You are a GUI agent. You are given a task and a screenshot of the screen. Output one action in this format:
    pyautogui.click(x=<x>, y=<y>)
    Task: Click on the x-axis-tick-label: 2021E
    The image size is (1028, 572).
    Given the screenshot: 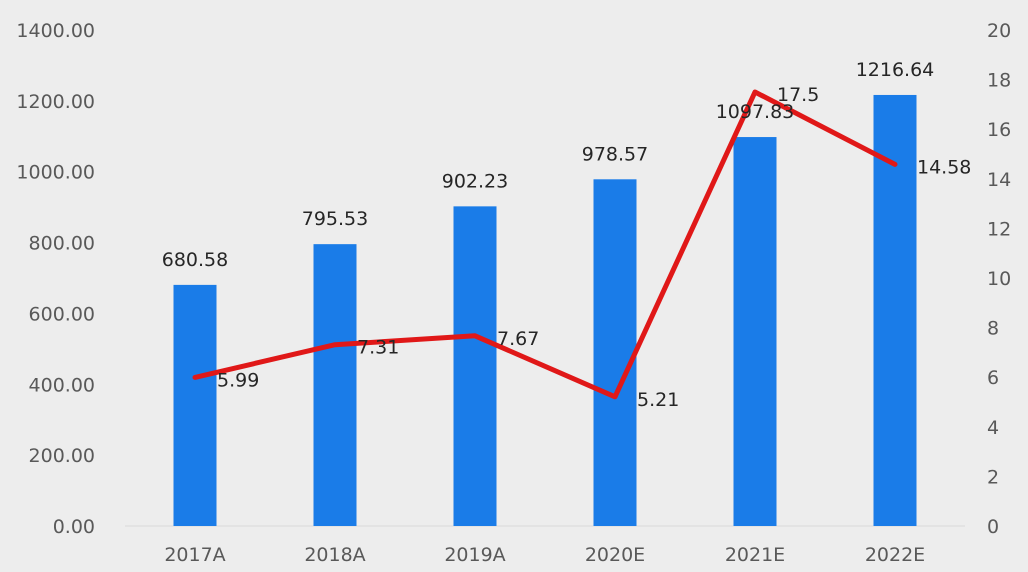 What is the action you would take?
    pyautogui.click(x=755, y=555)
    